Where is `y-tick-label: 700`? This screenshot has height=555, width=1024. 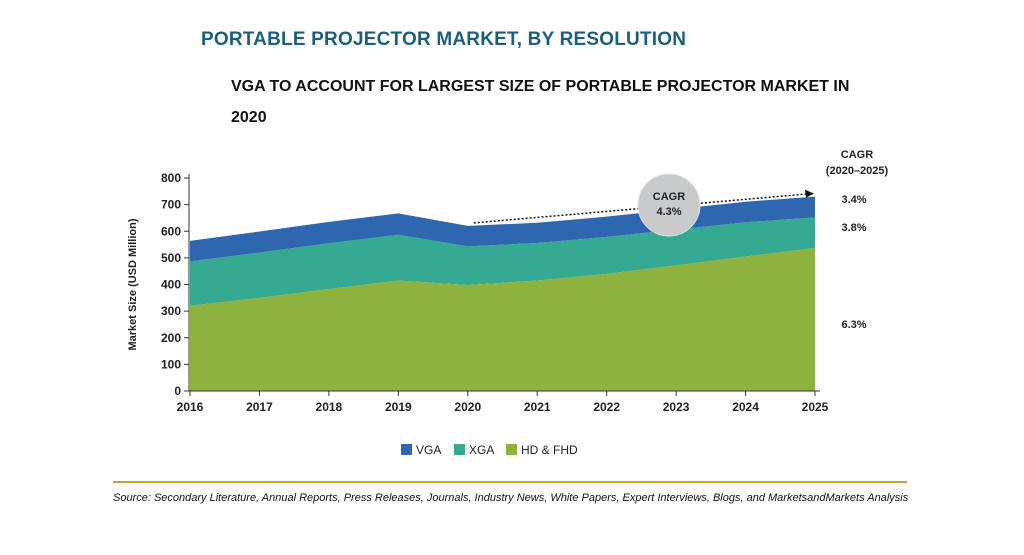 y-tick-label: 700 is located at coordinates (171, 205).